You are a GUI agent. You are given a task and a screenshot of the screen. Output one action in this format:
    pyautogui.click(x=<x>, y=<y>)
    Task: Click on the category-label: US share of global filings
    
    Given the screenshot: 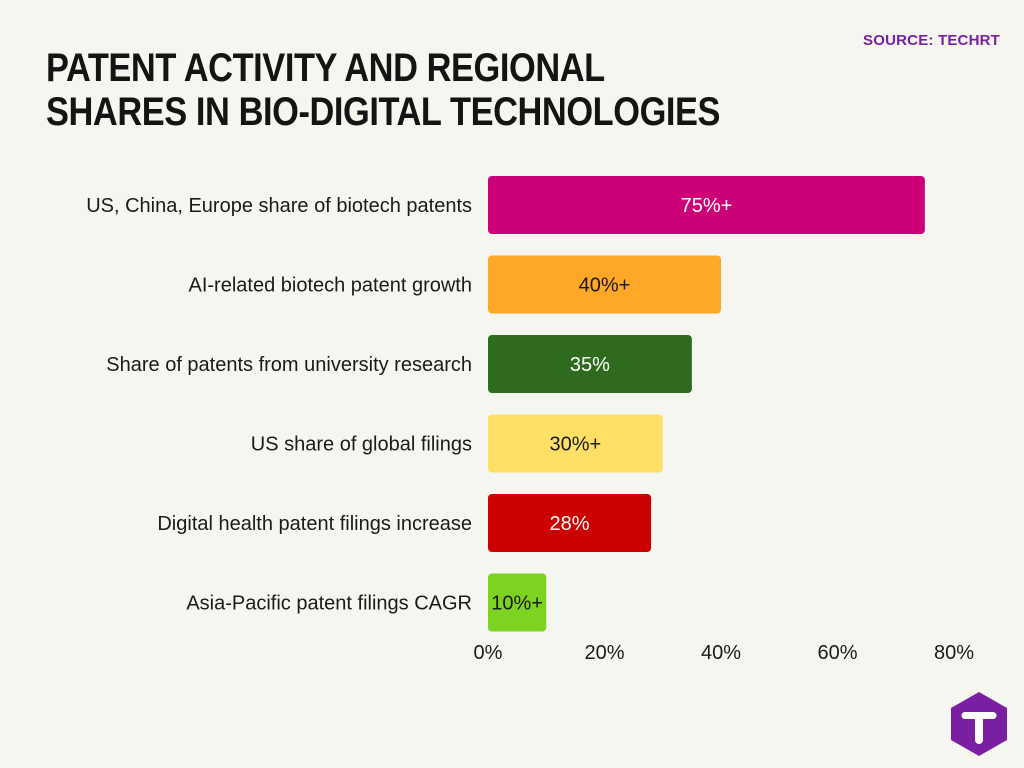 What is the action you would take?
    pyautogui.click(x=361, y=445)
    